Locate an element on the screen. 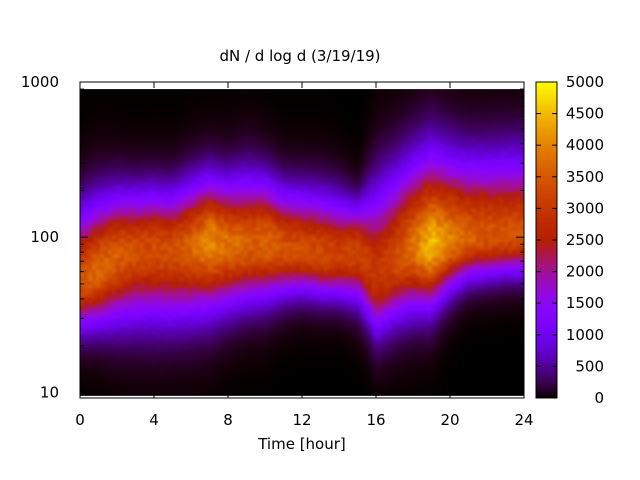 This screenshot has width=640, height=480. y-tick-label: 1000 is located at coordinates (40, 82).